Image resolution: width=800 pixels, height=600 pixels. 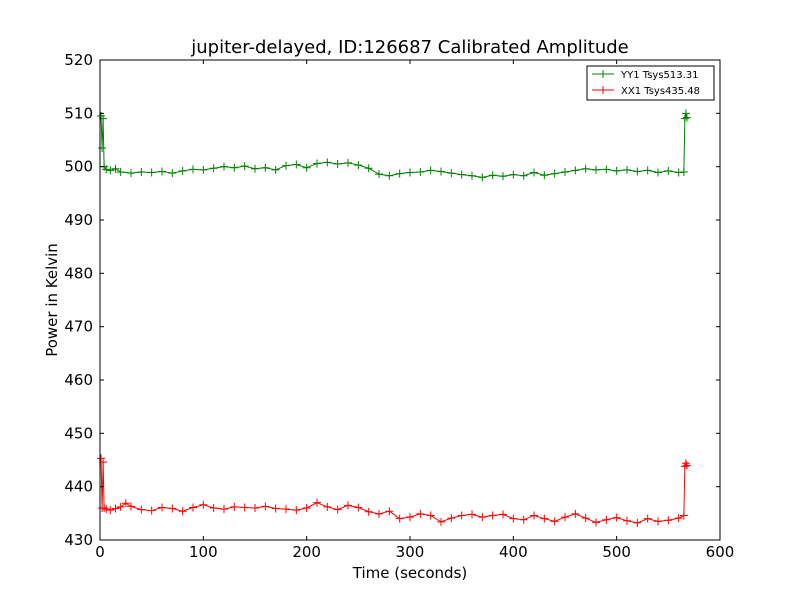 What do you see at coordinates (720, 552) in the screenshot?
I see `x-tick-label-600: 600` at bounding box center [720, 552].